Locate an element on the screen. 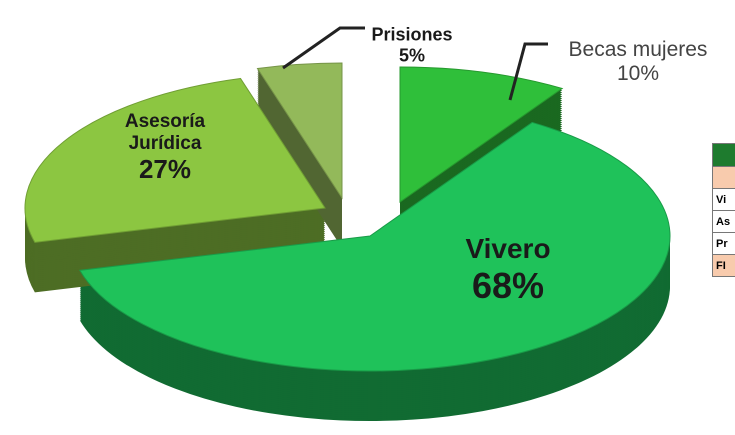 This screenshot has width=735, height=435. data-label: Vivero 68% is located at coordinates (508, 270).